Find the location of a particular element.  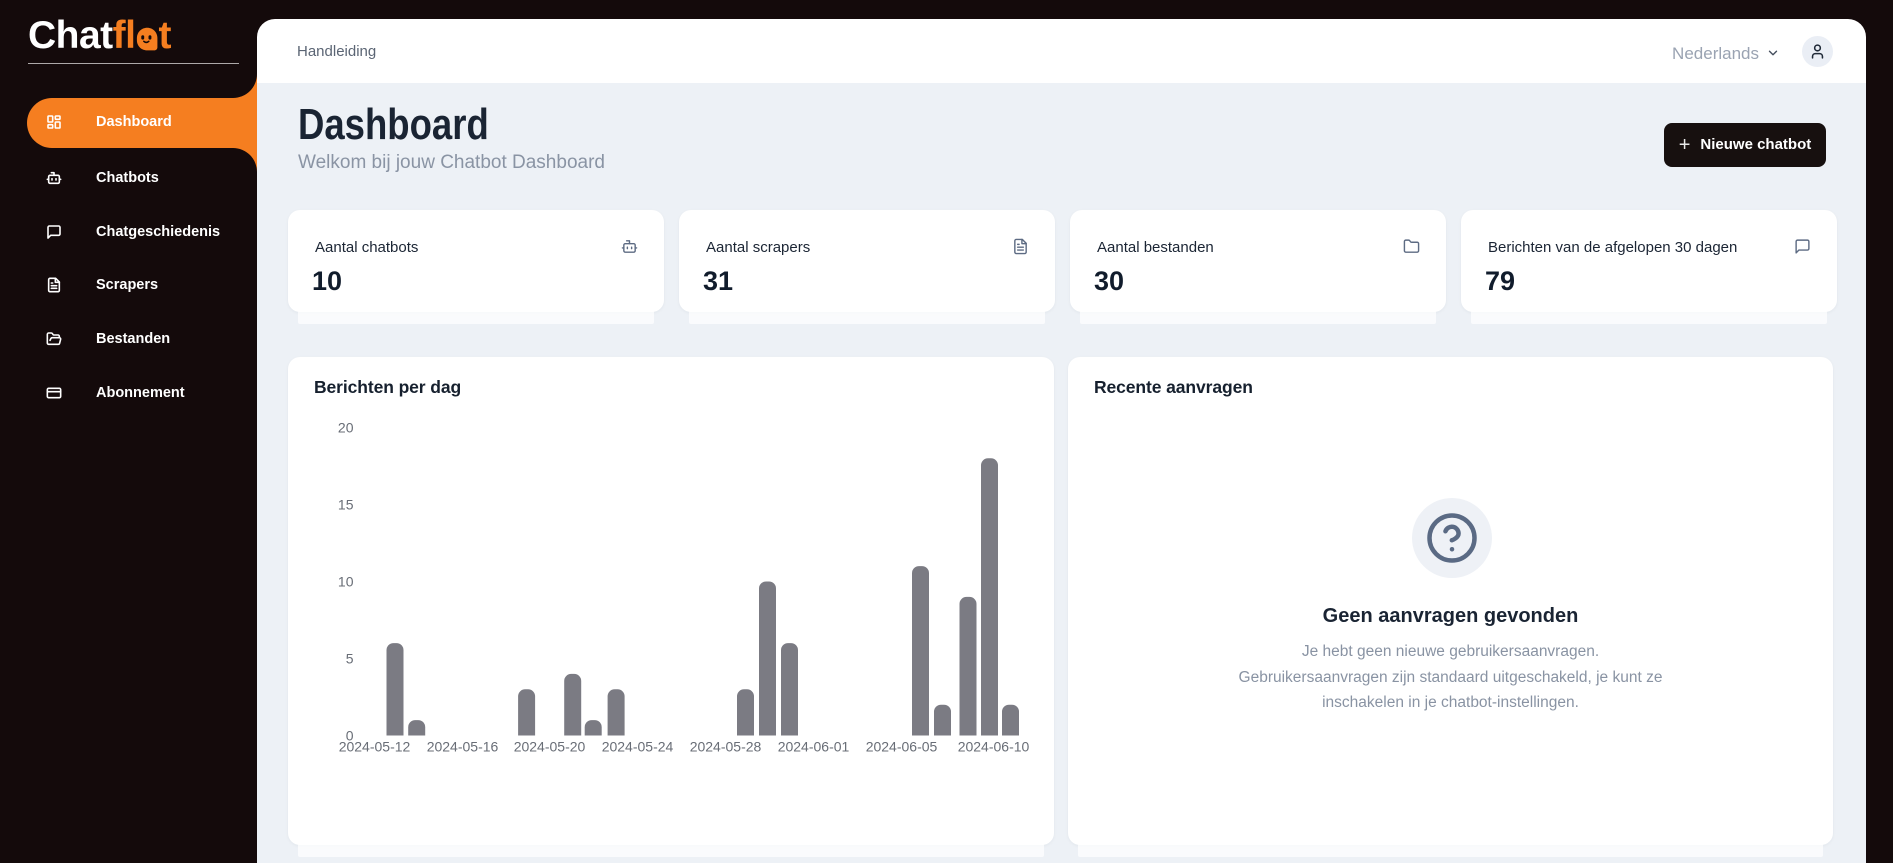

svg-text: 2024-05-24 is located at coordinates (638, 747).